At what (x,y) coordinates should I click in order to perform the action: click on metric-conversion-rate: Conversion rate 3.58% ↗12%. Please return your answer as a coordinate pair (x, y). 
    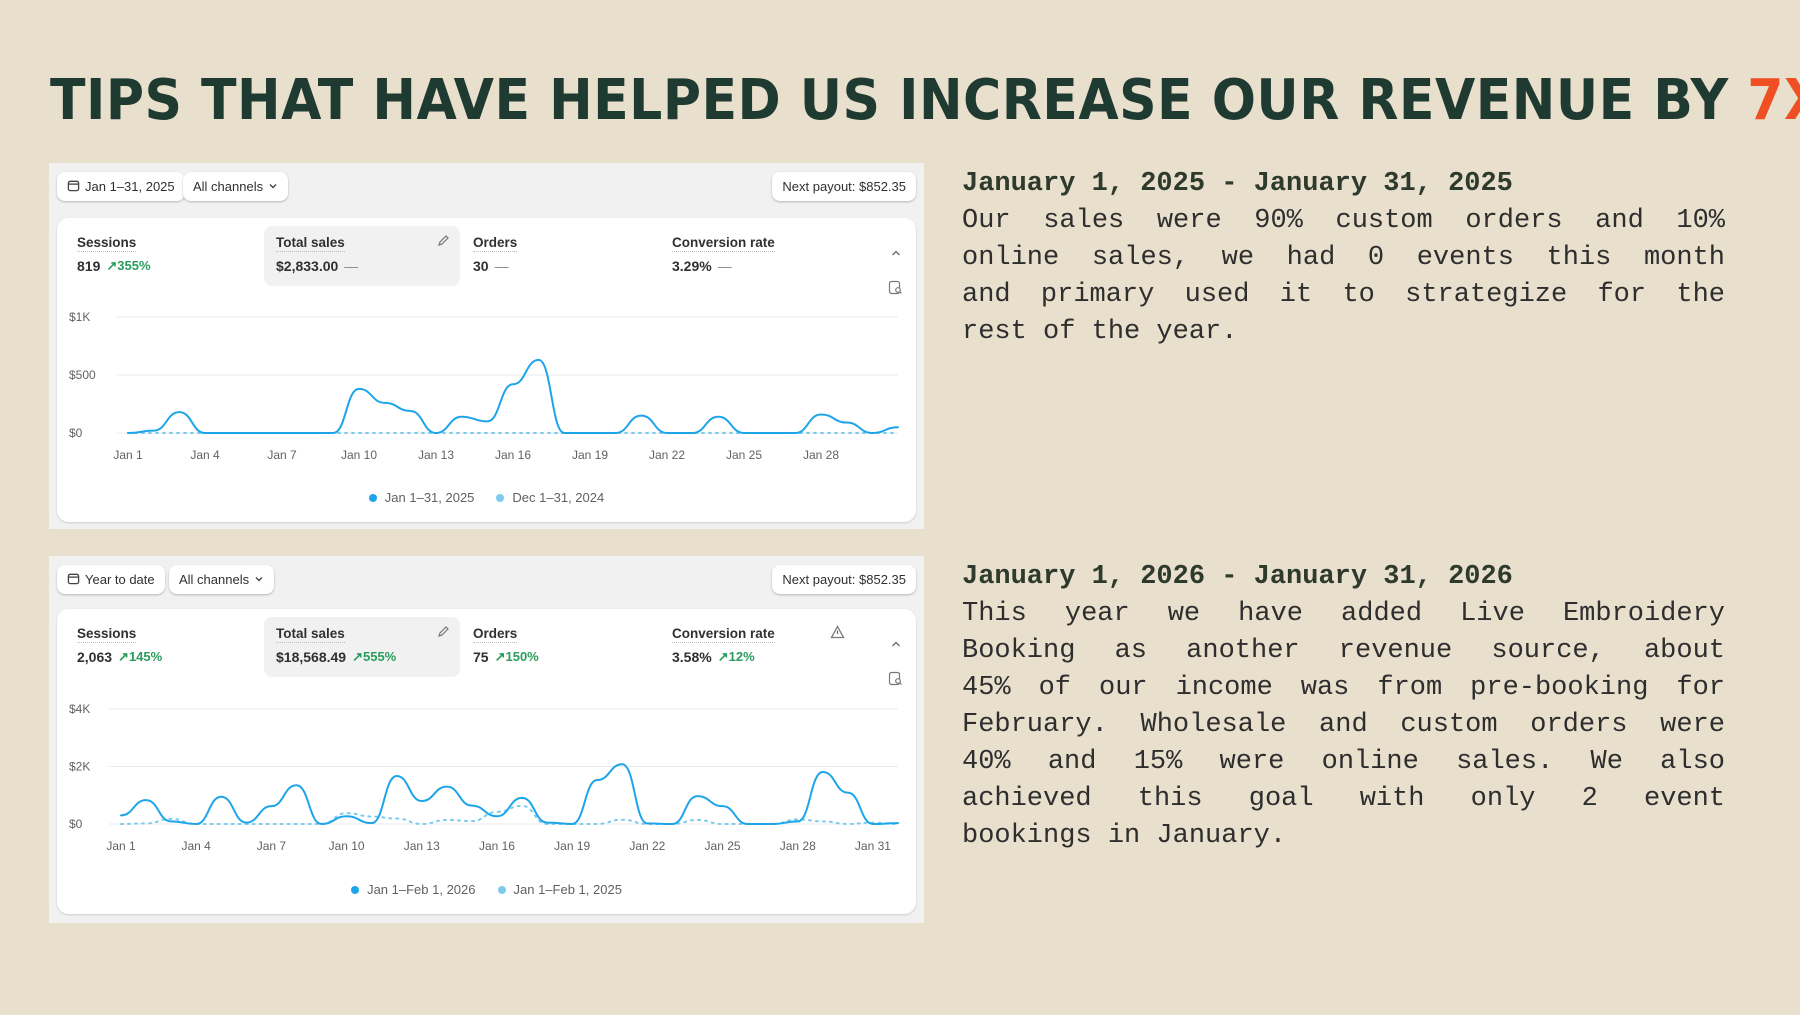
    Looking at the image, I should click on (723, 647).